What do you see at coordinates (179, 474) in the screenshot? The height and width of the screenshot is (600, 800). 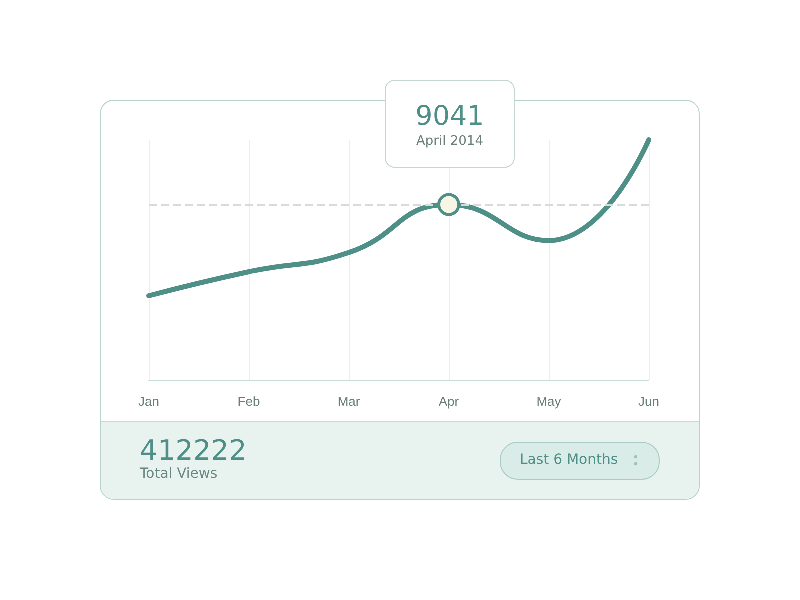 I see `text: Total Views` at bounding box center [179, 474].